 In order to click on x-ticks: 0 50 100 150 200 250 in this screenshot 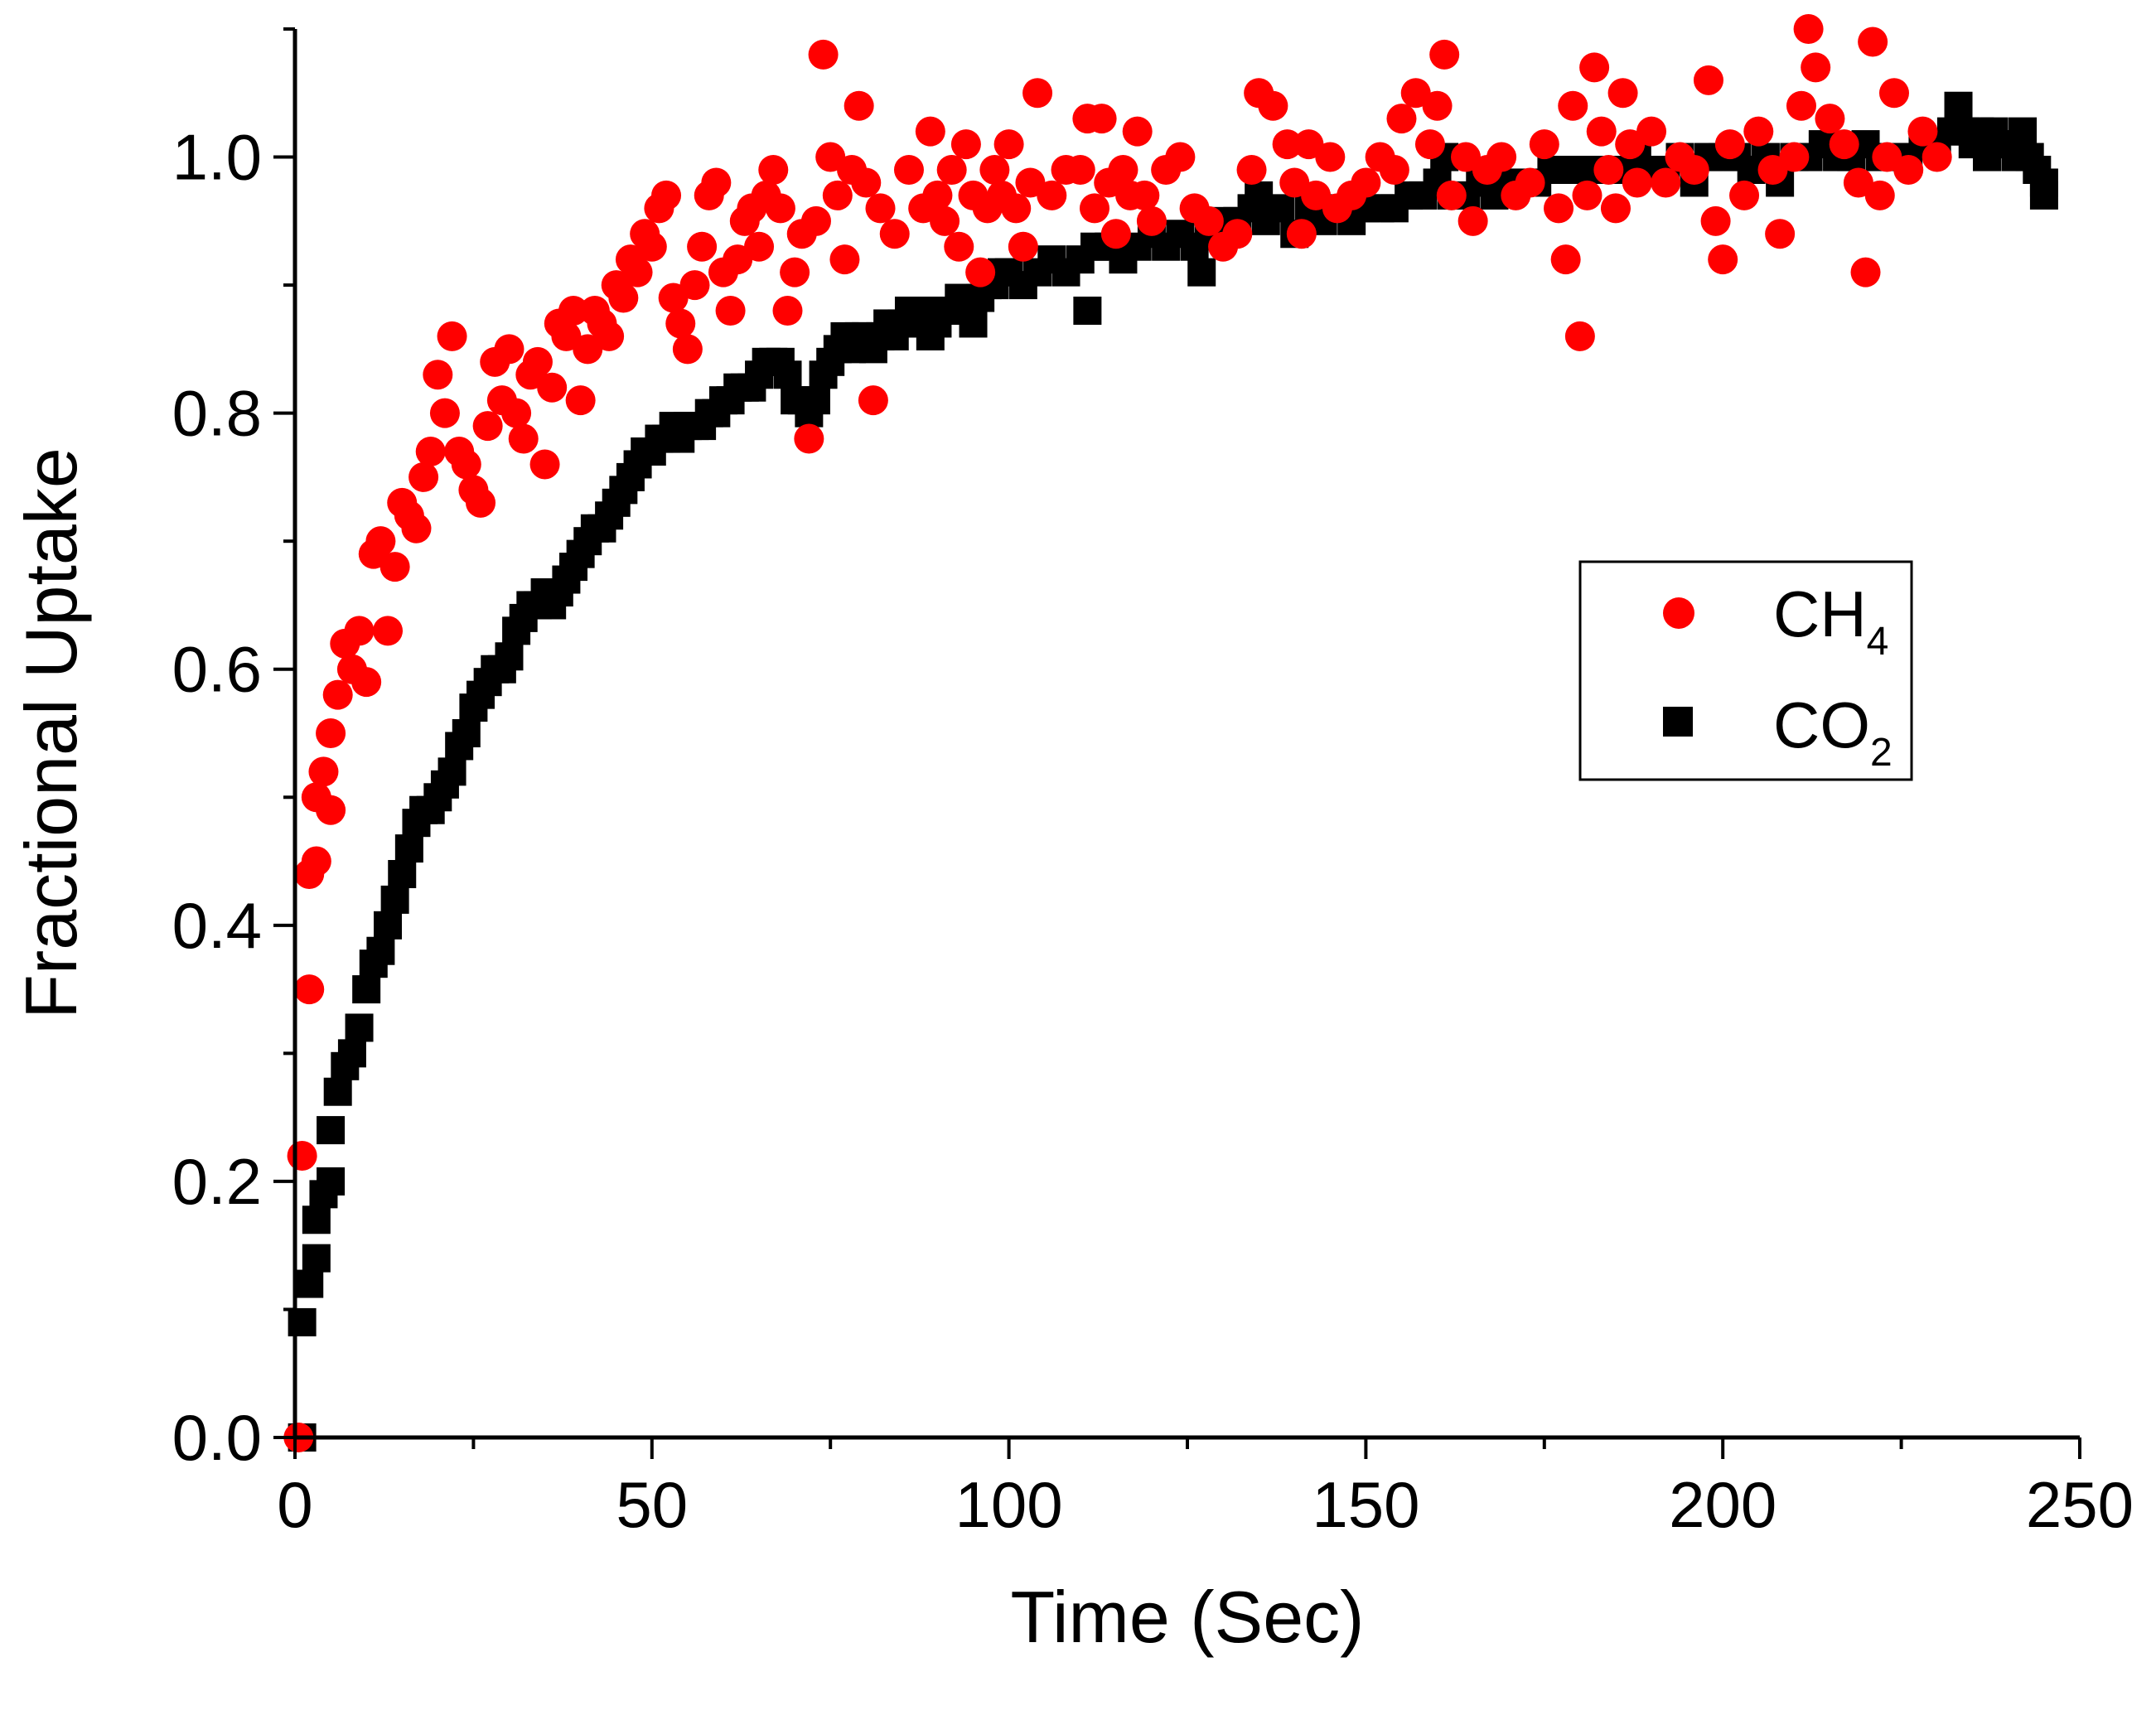, I will do `click(1205, 1489)`.